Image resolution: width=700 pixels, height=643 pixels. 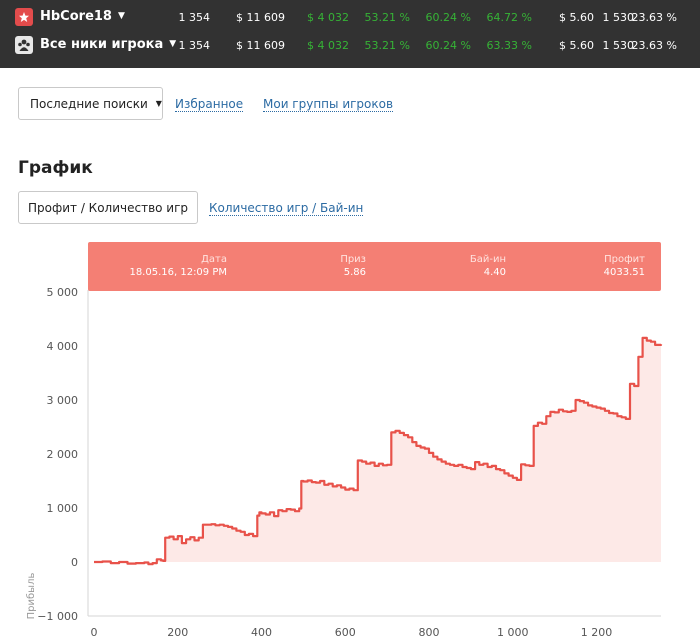 I want to click on y-tick-label: 2 000, so click(x=63, y=454).